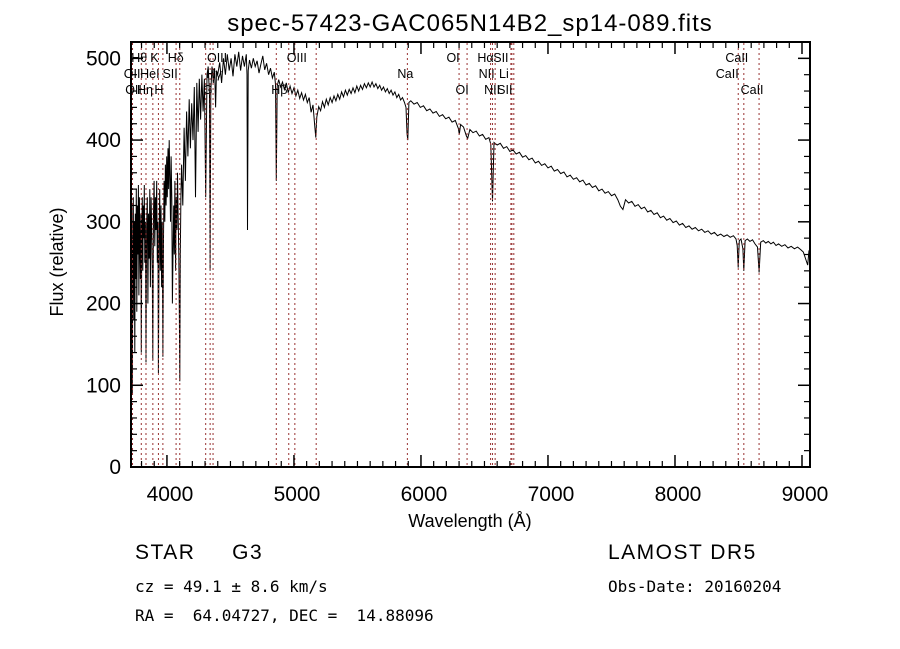  Describe the element at coordinates (103, 58) in the screenshot. I see `y-tick-label: 500` at that location.